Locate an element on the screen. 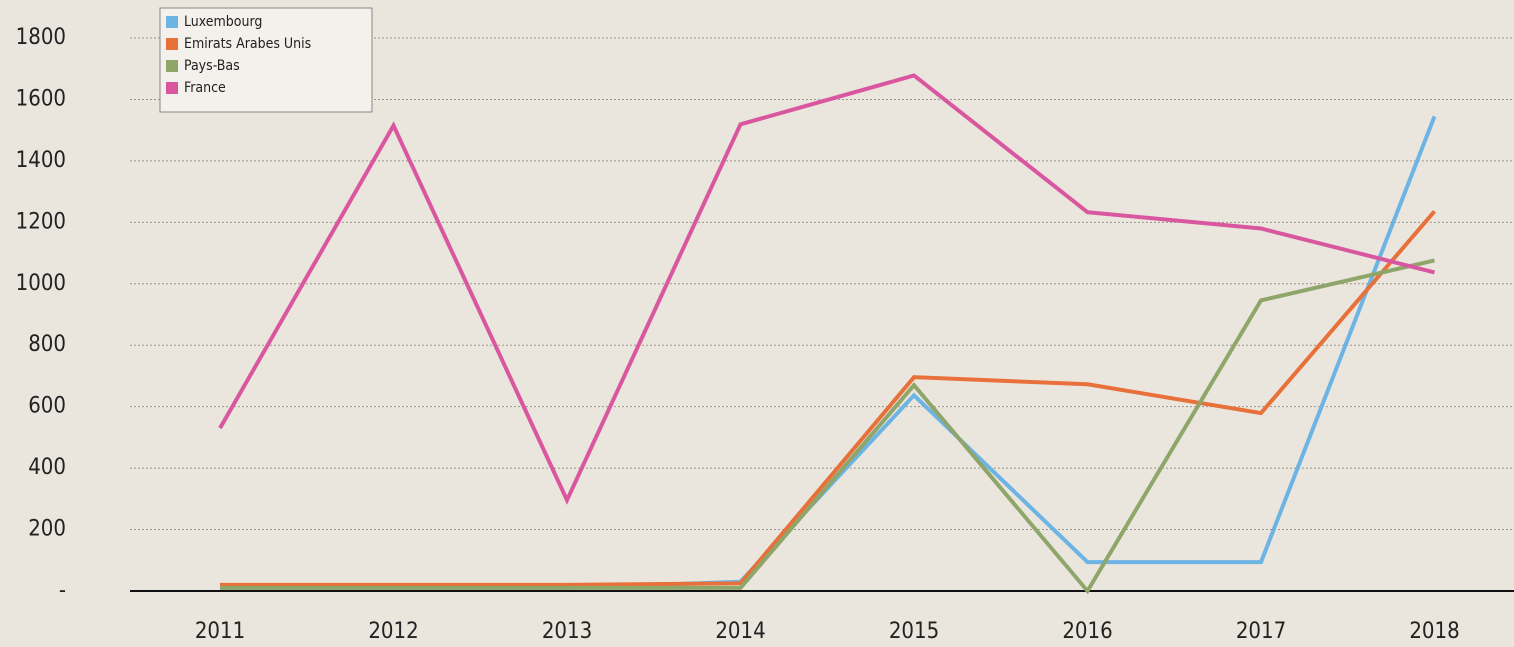  legend-label: Luxembourg is located at coordinates (223, 22).